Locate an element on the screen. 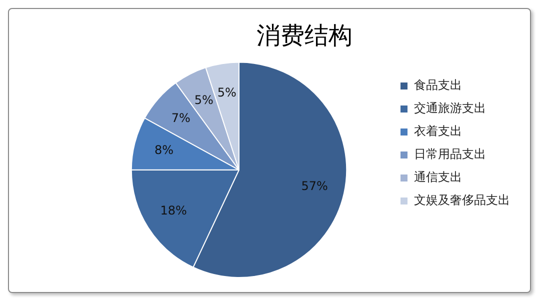 Image resolution: width=541 pixels, height=303 pixels. legend-label: 交通旅游支出 is located at coordinates (450, 108).